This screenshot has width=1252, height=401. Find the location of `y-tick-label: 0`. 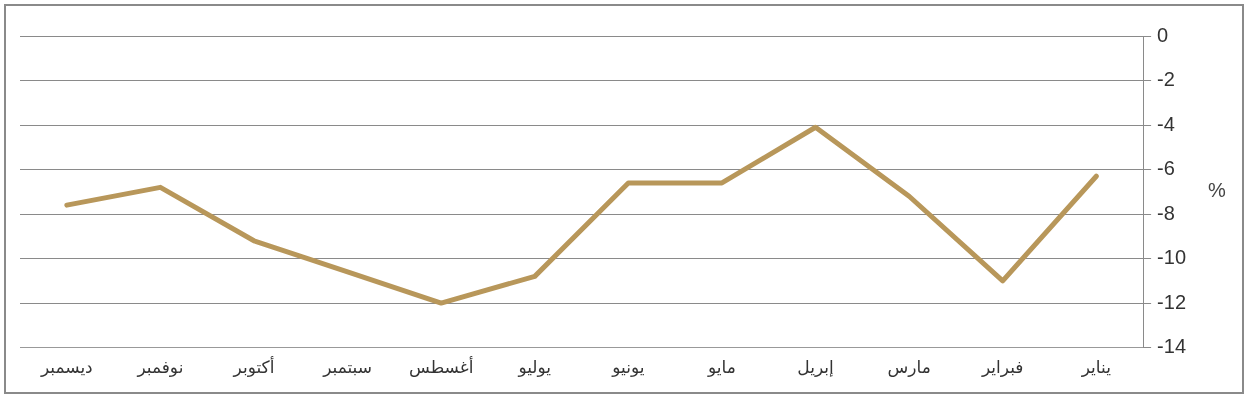

y-tick-label: 0 is located at coordinates (1163, 34).